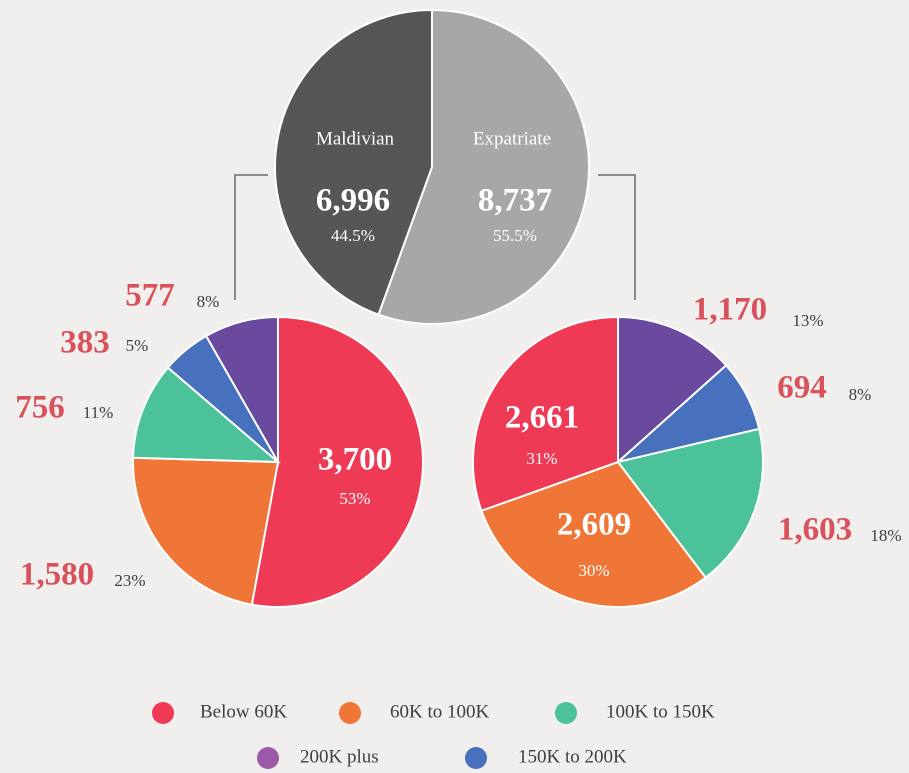 This screenshot has width=909, height=773. Describe the element at coordinates (354, 498) in the screenshot. I see `share-label: 53%` at that location.